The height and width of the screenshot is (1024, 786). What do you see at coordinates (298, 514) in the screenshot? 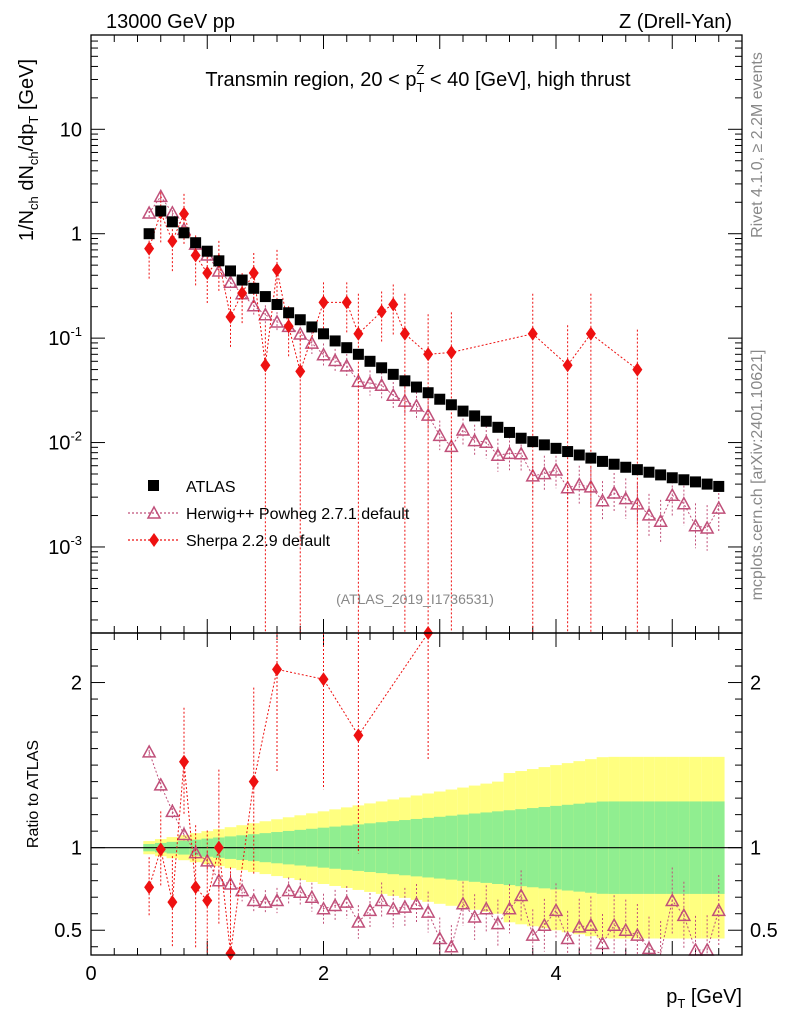
I see `legend-herwig-label: Herwig++ Powheg 2.7.1 default` at bounding box center [298, 514].